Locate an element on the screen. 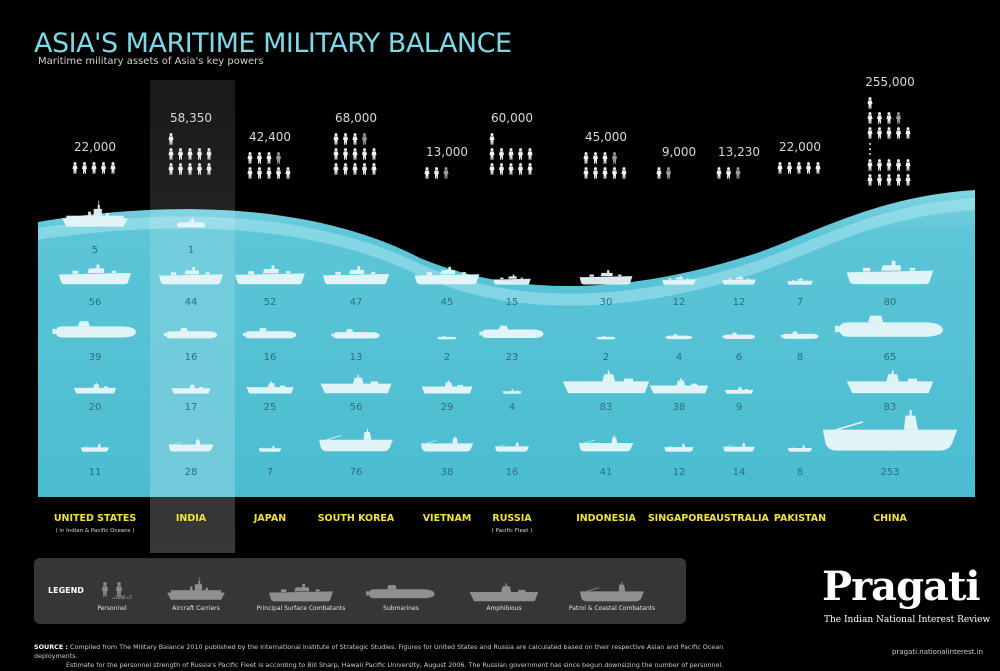  legend-label-surface: Principal Surface Combatants is located at coordinates (301, 608).